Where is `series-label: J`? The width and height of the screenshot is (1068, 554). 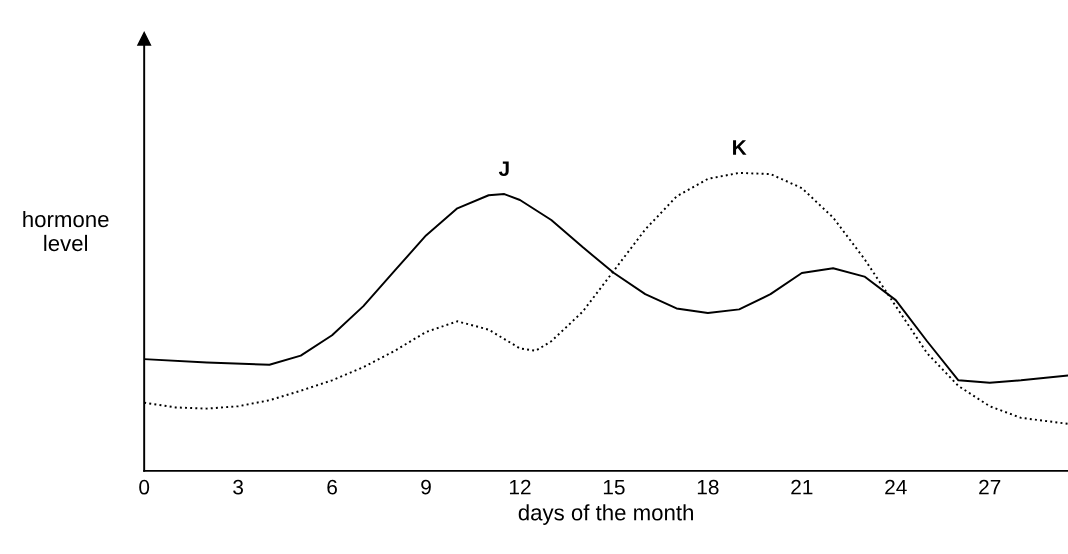 series-label: J is located at coordinates (503, 169).